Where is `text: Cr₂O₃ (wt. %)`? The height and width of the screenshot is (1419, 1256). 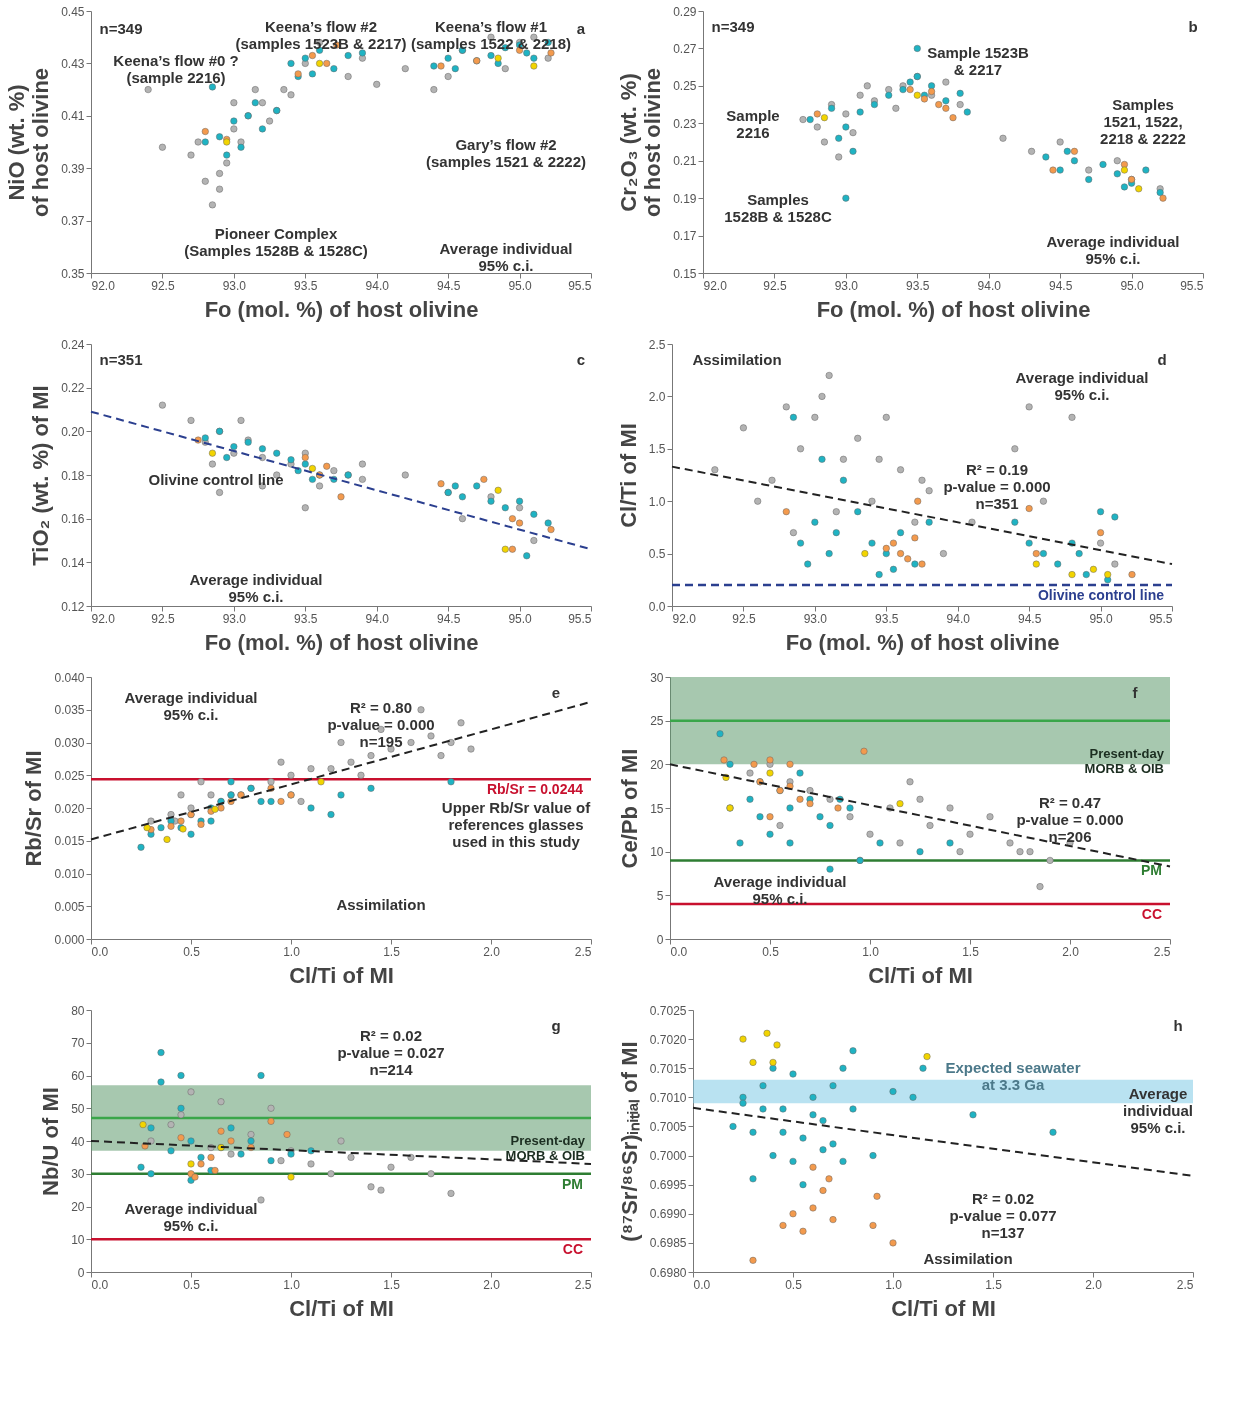
text: Cr₂O₃ (wt. %) is located at coordinates (629, 142).